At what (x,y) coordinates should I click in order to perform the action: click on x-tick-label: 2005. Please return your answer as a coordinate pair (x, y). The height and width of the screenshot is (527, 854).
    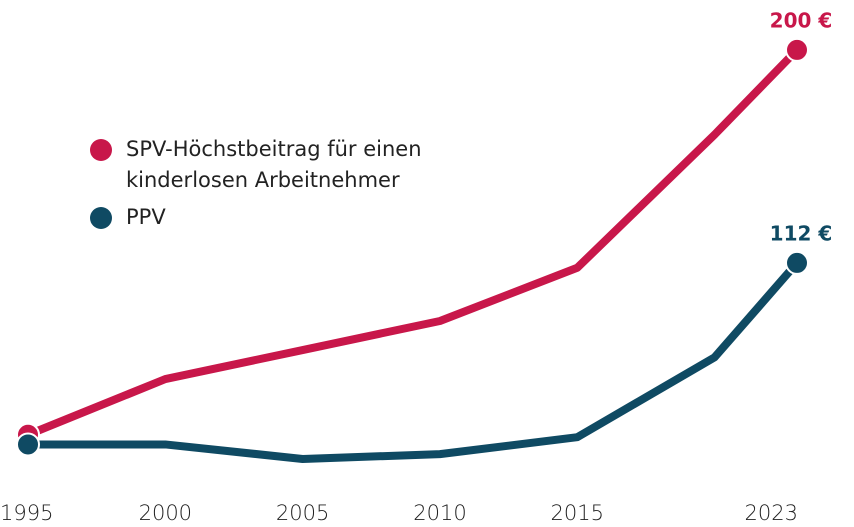
    Looking at the image, I should click on (302, 513).